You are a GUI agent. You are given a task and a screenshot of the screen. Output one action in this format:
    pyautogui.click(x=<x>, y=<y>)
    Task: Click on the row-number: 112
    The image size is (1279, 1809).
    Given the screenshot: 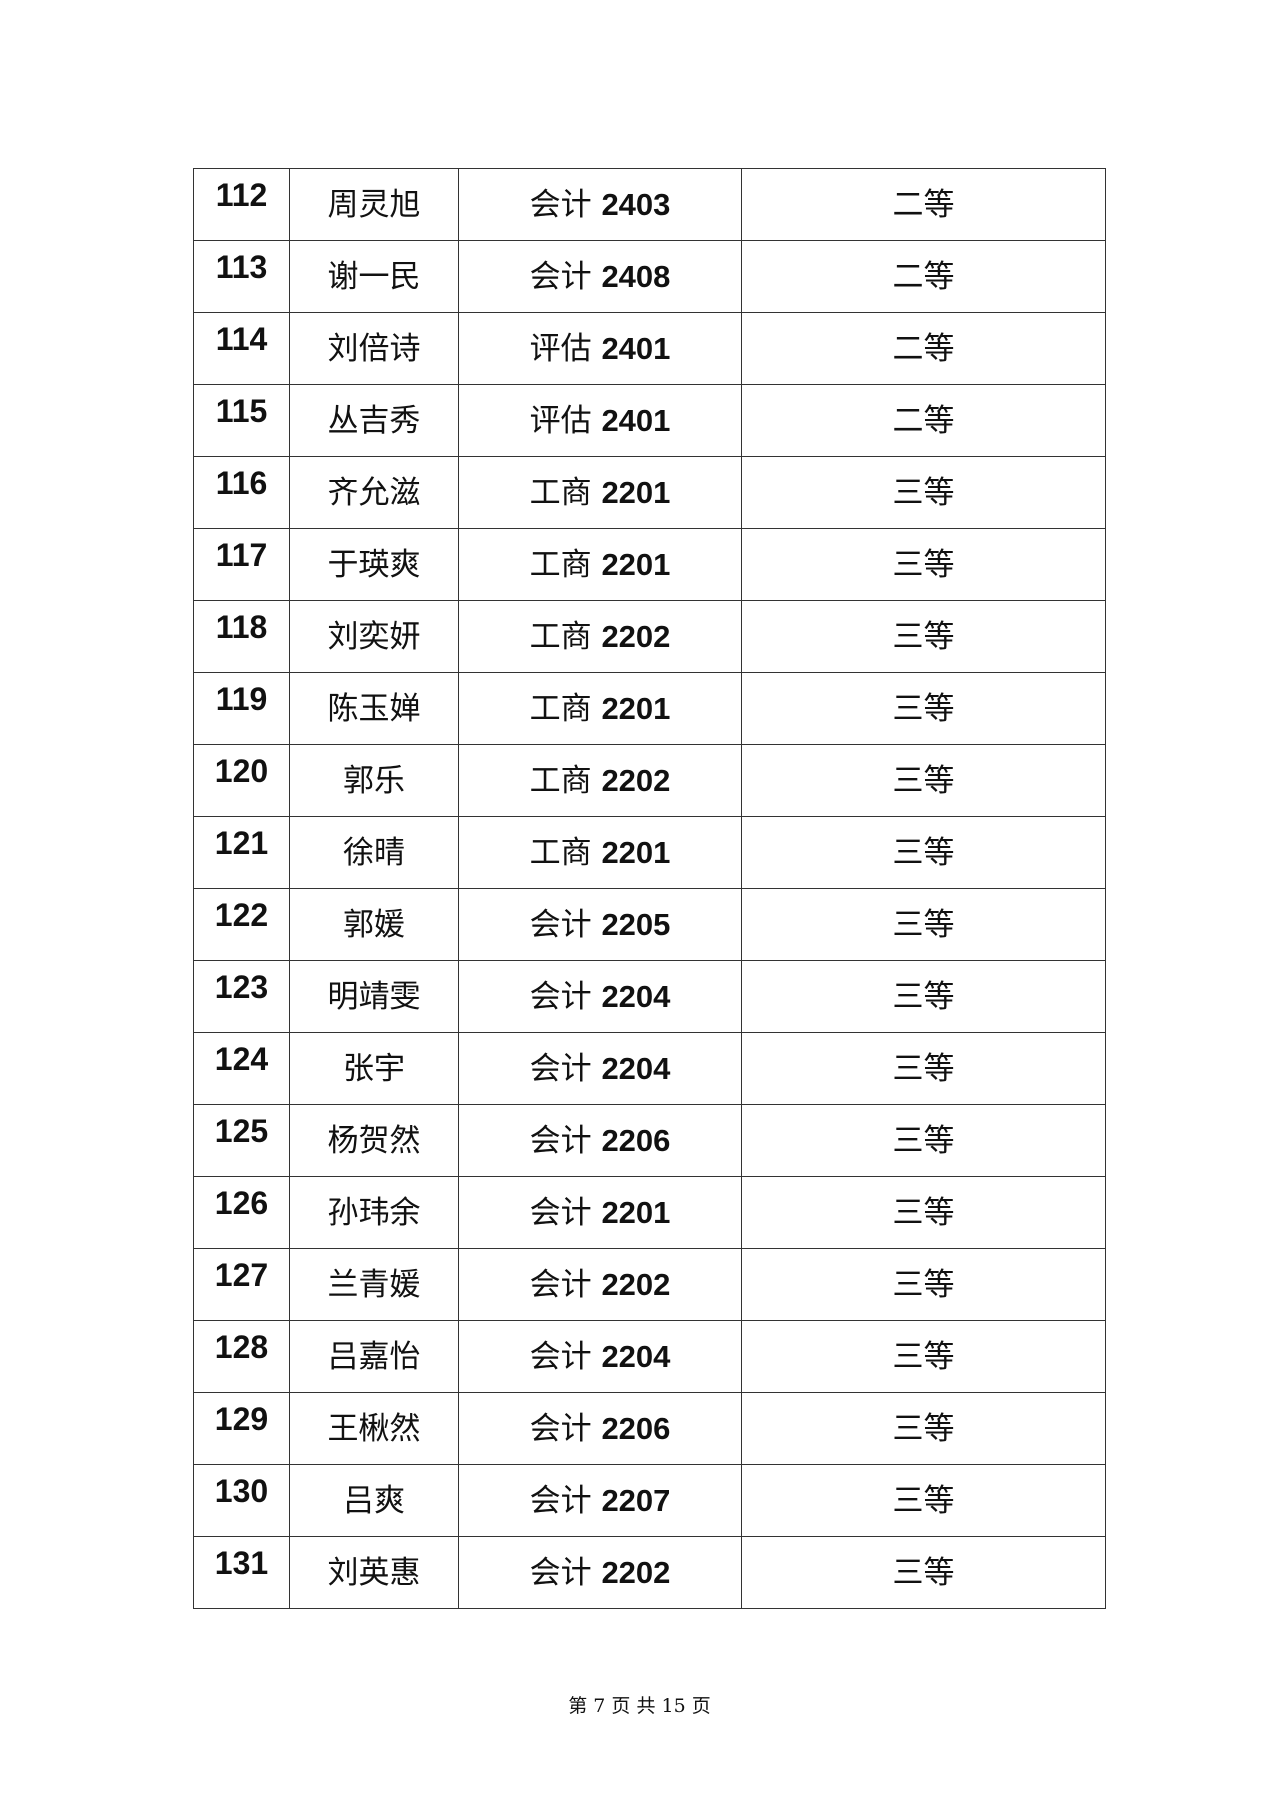 What is the action you would take?
    pyautogui.click(x=241, y=194)
    